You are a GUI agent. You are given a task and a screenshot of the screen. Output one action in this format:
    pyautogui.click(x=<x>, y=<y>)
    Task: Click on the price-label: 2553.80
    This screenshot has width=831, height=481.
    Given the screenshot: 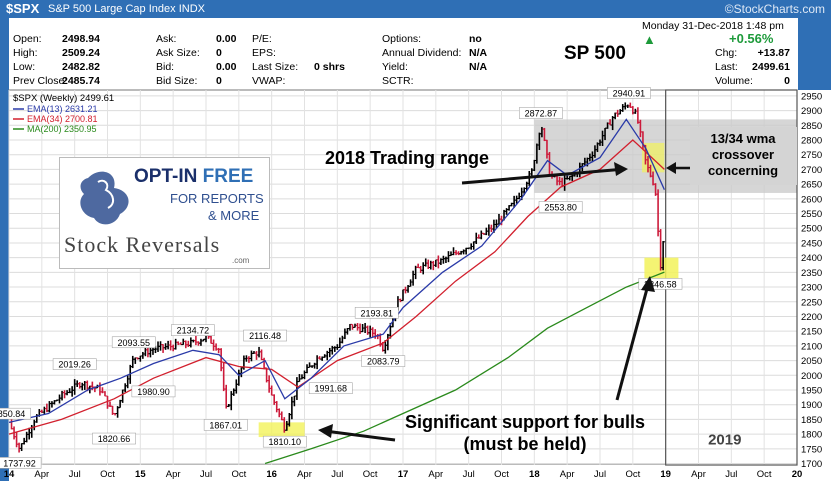 What is the action you would take?
    pyautogui.click(x=560, y=207)
    